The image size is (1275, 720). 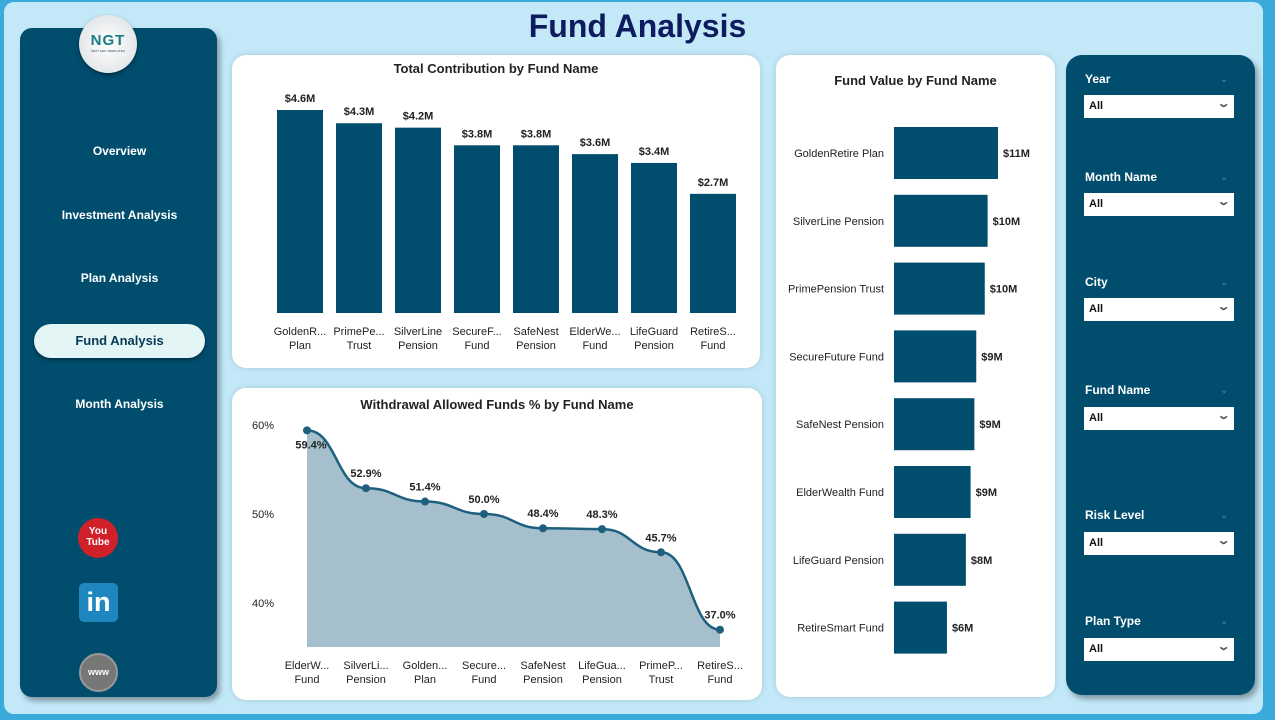 What do you see at coordinates (1016, 154) in the screenshot?
I see `data-label: $11M` at bounding box center [1016, 154].